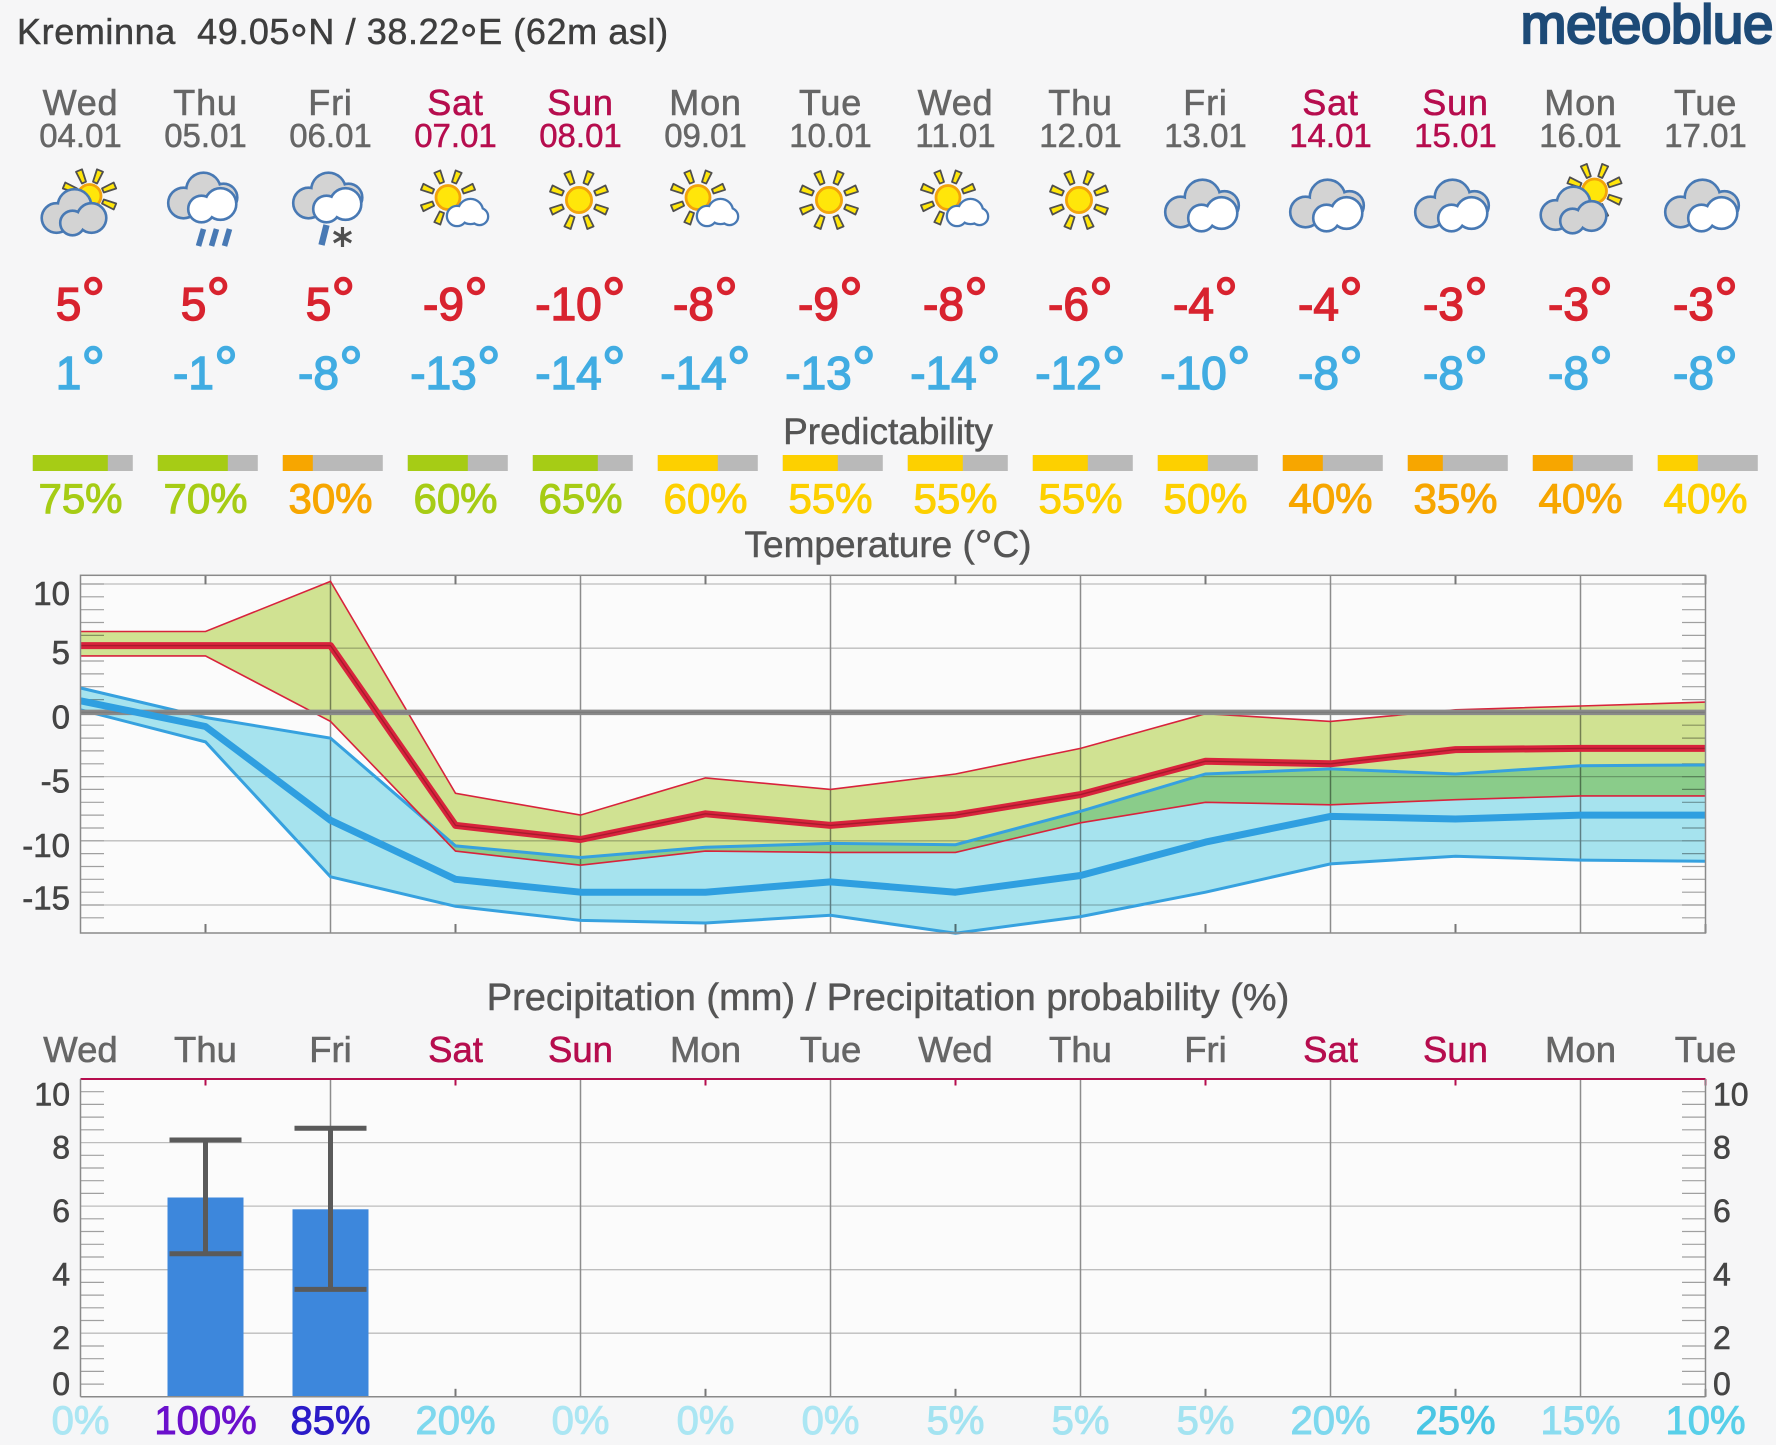 This screenshot has width=1776, height=1445. What do you see at coordinates (1205, 135) in the screenshot?
I see `svg-text: 13.01` at bounding box center [1205, 135].